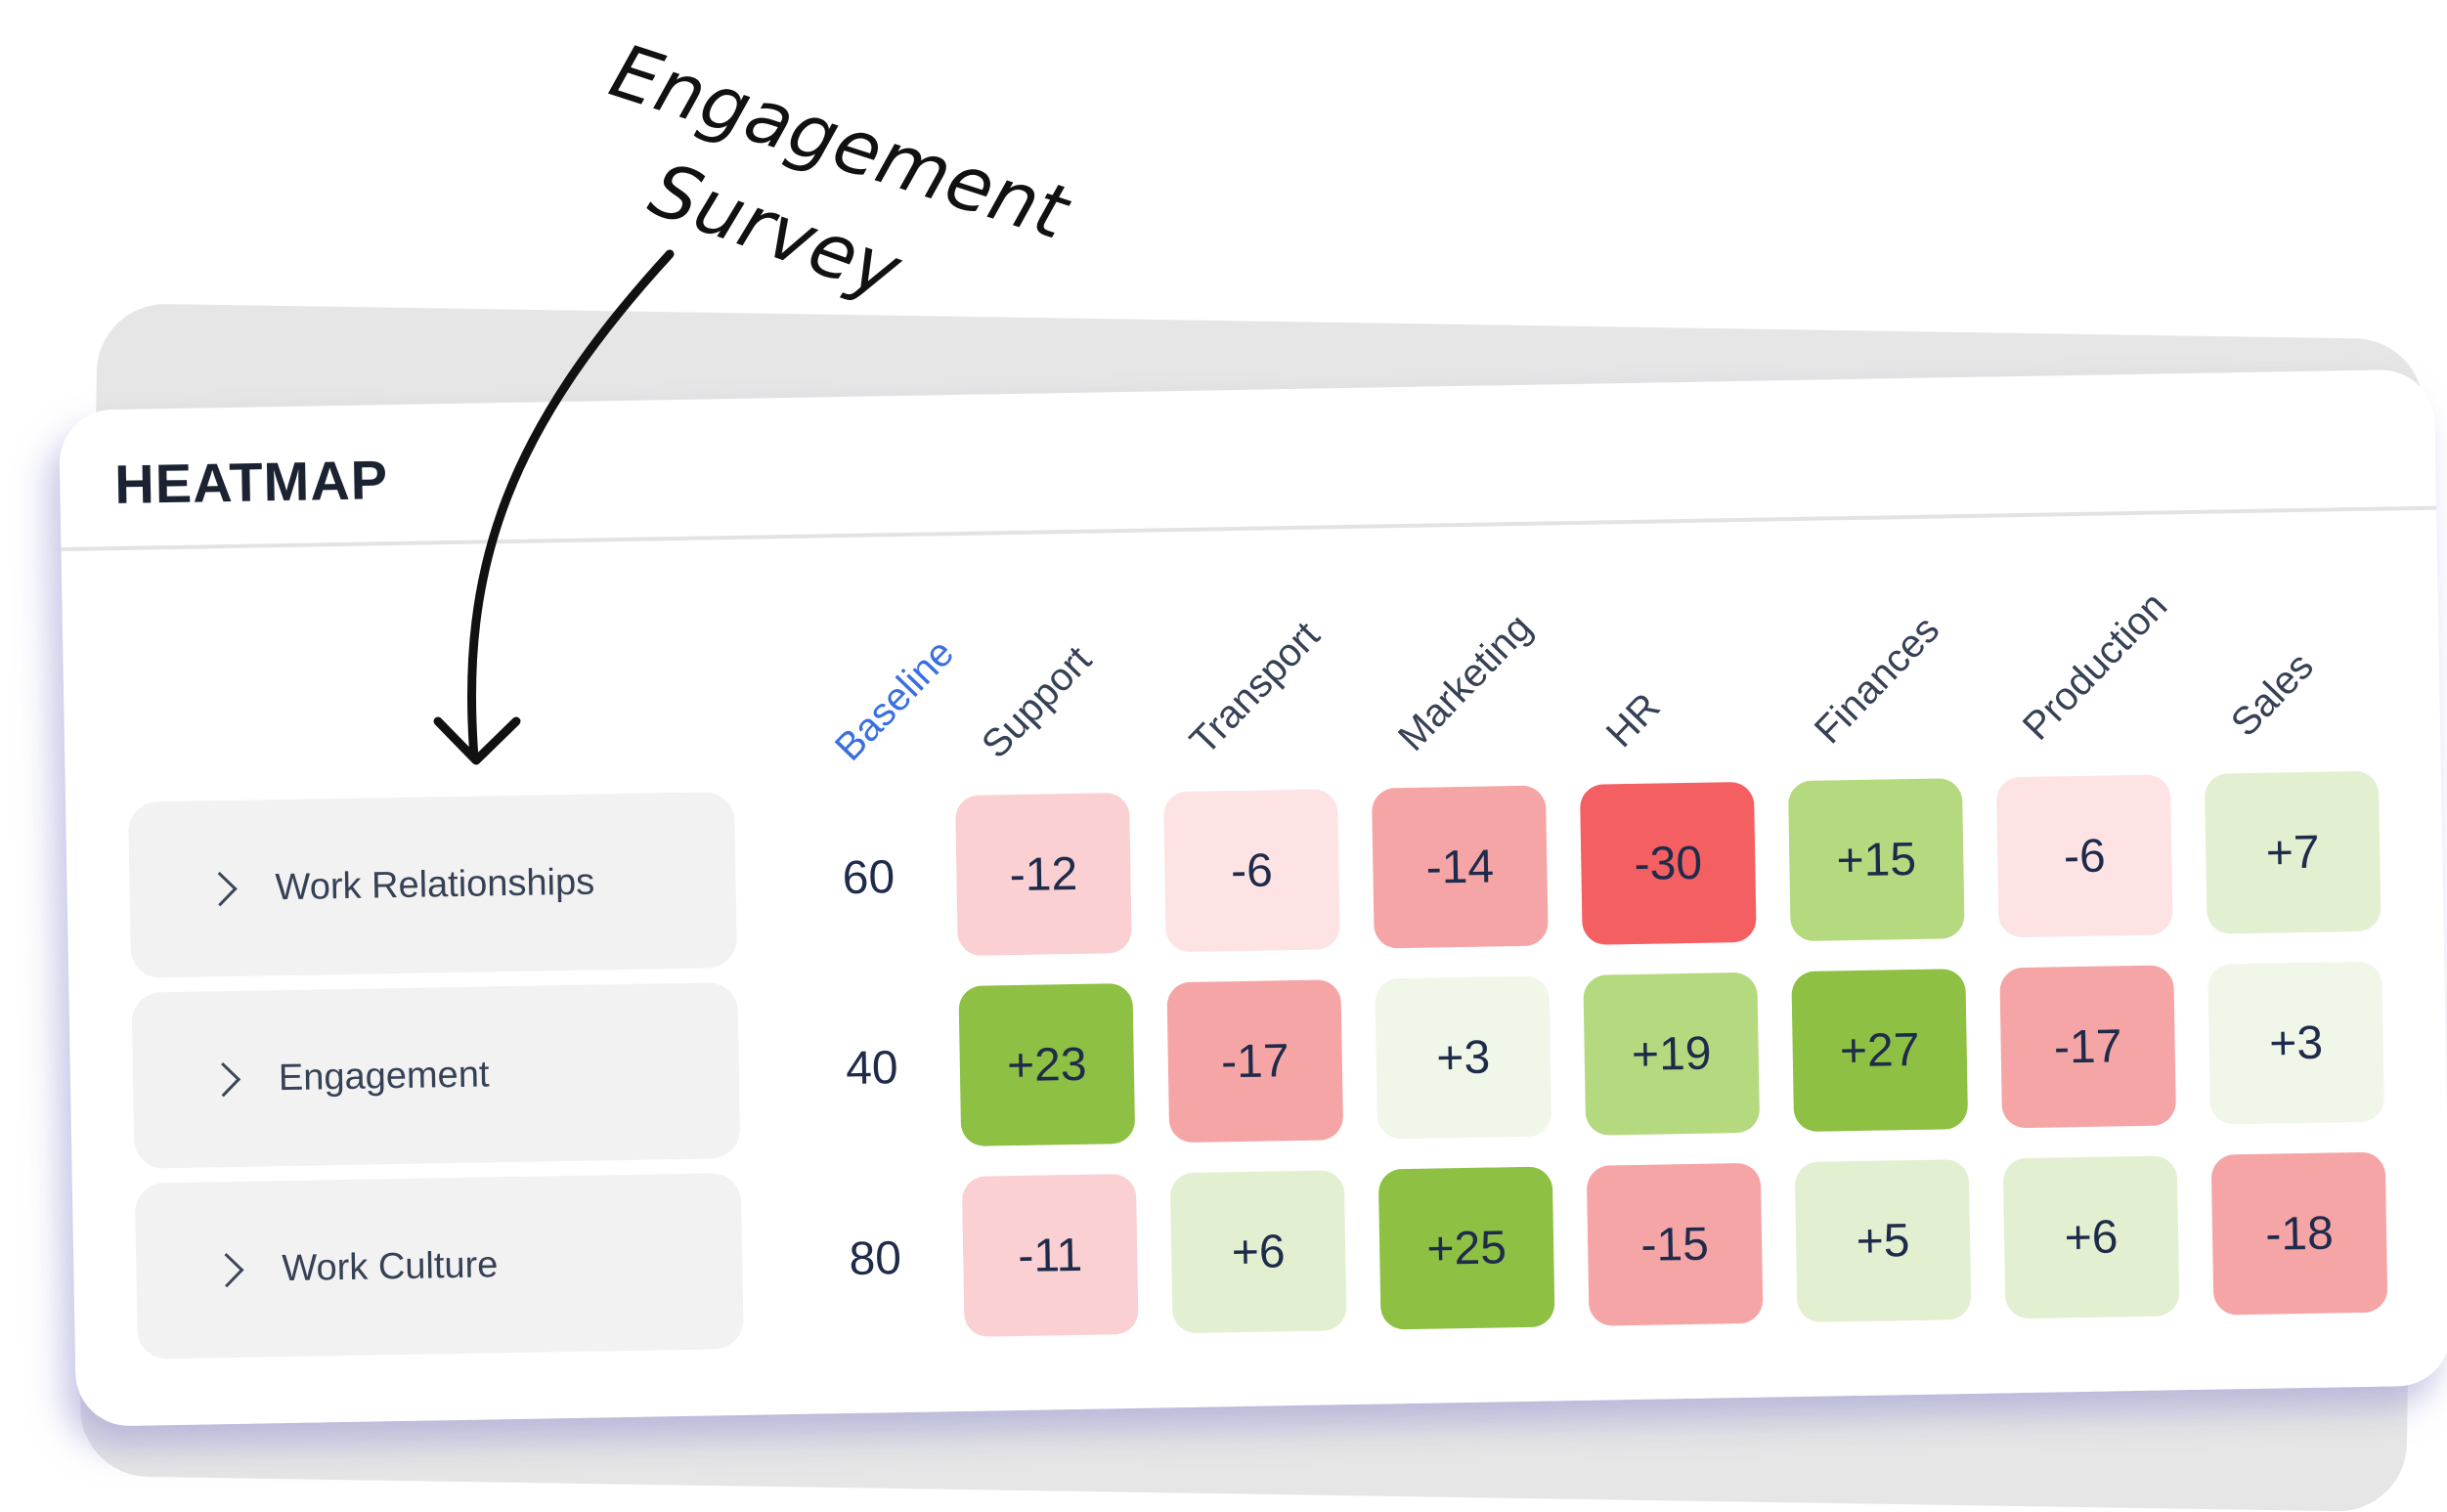 The height and width of the screenshot is (1512, 2447). What do you see at coordinates (477, 740) in the screenshot?
I see `arrow-head-icon` at bounding box center [477, 740].